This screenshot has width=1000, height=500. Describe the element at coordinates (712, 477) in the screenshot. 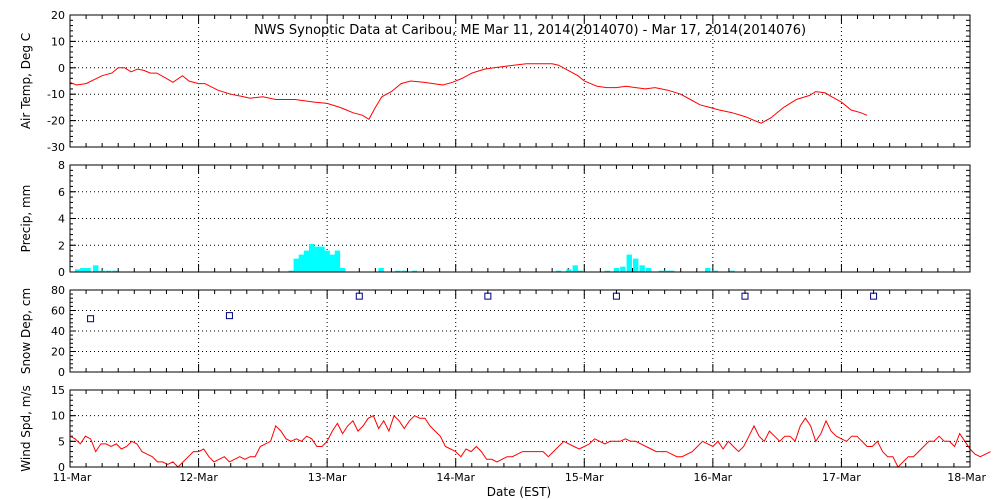

I see `x-tick-label: 16-Mar` at that location.